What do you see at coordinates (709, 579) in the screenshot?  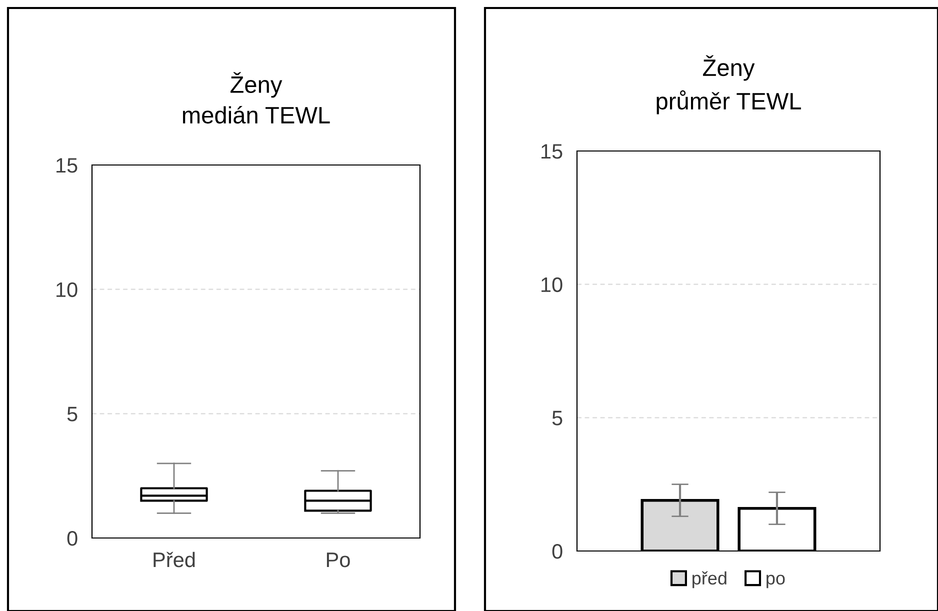 I see `legend-label: před` at bounding box center [709, 579].